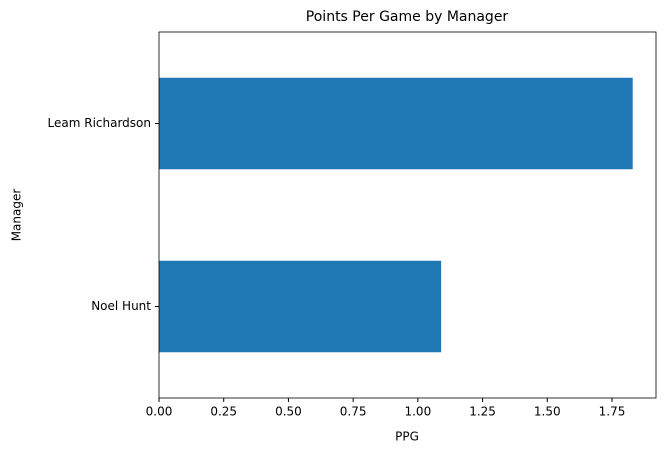 Image resolution: width=665 pixels, height=457 pixels. Describe the element at coordinates (288, 412) in the screenshot. I see `x-tick-label: 0.50` at that location.